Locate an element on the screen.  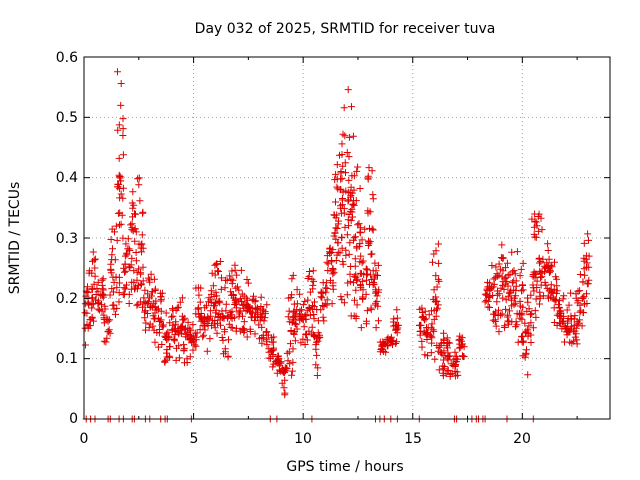
y-tick-label-0.6: 0.6 is located at coordinates (67, 58).